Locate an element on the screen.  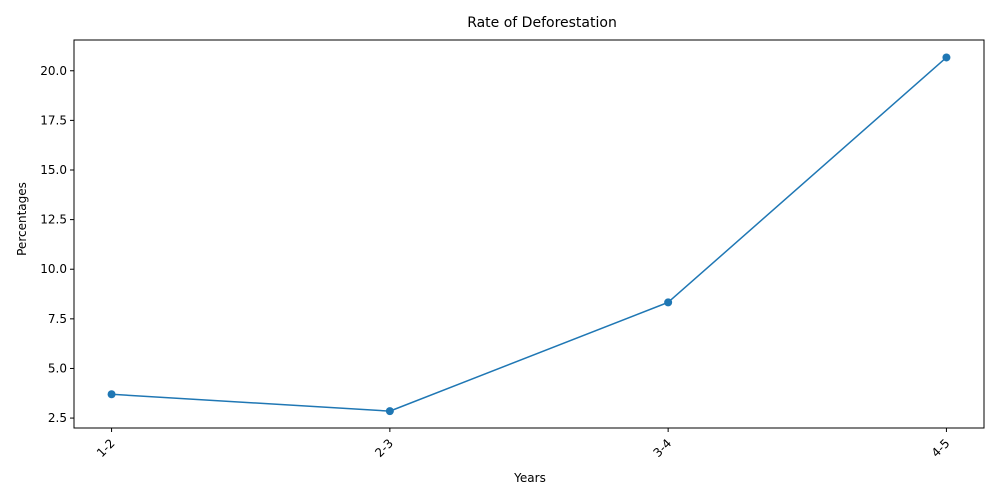
y-axis-label: Percentages is located at coordinates (22, 219).